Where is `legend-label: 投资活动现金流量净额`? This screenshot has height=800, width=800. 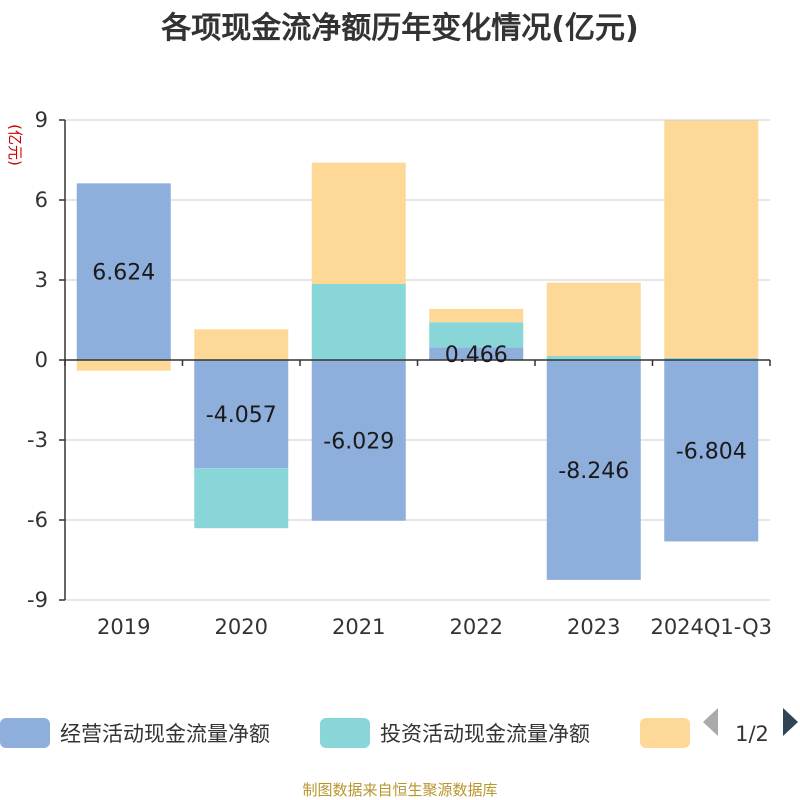
legend-label: 投资活动现金流量净额 is located at coordinates (485, 734).